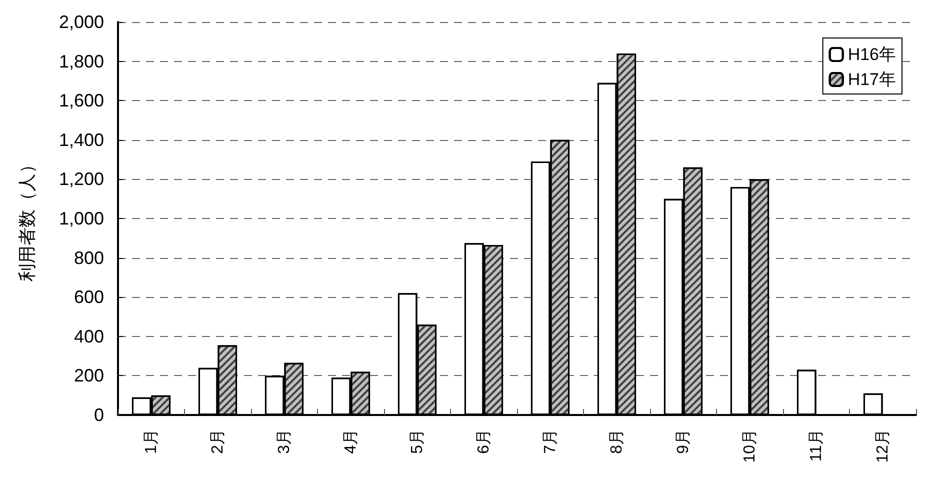  I want to click on x-tick-label: 1月, so click(151, 441).